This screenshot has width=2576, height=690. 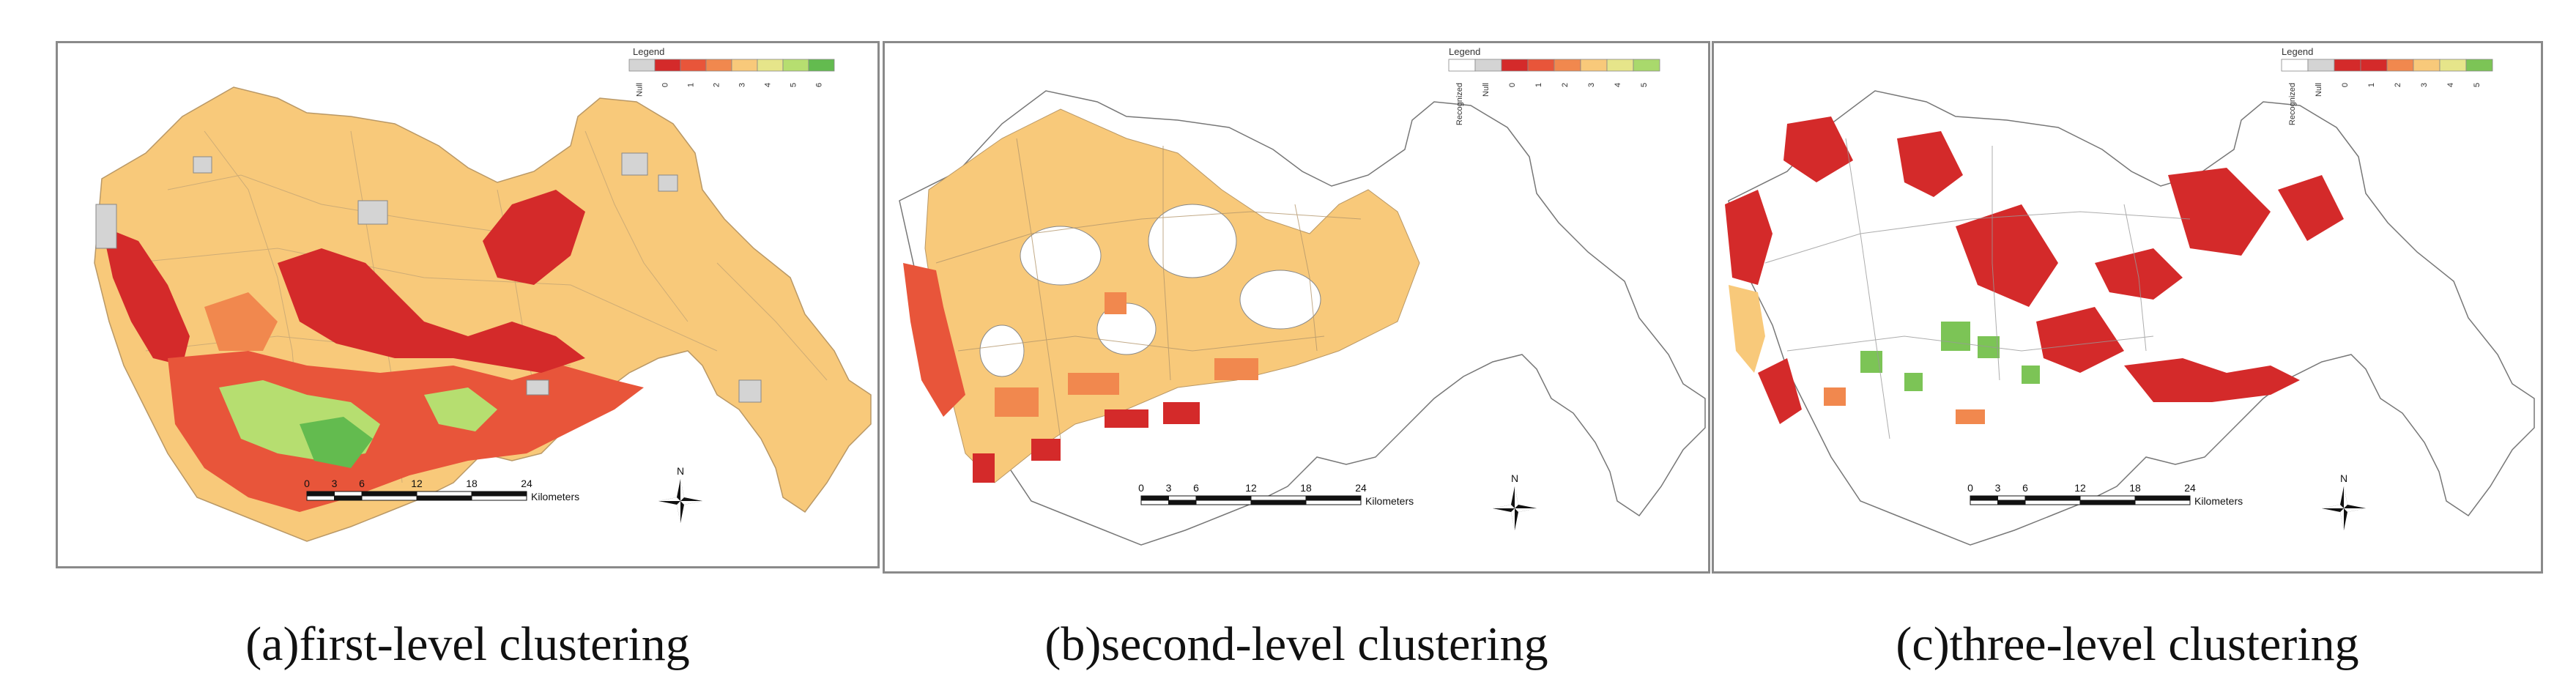 I want to click on legend-label: Recognized, so click(x=1459, y=104).